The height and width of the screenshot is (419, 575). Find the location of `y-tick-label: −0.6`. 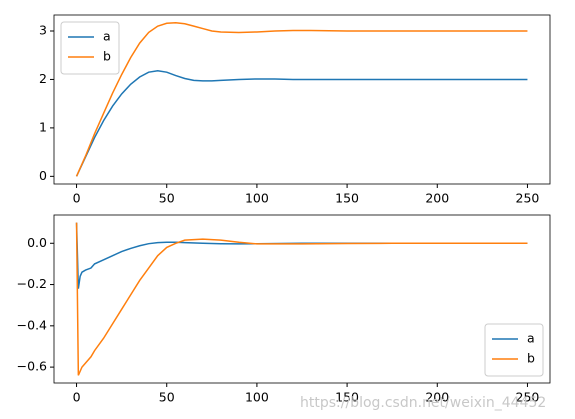

y-tick-label: −0.6 is located at coordinates (32, 366).